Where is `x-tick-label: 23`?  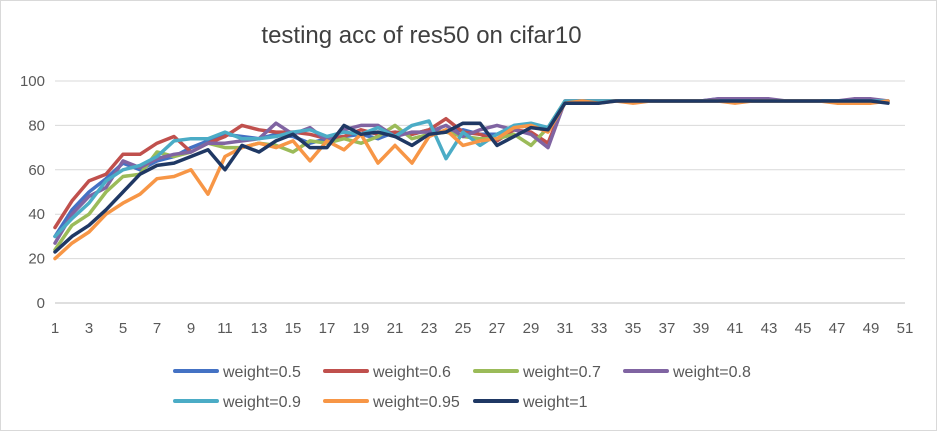 x-tick-label: 23 is located at coordinates (429, 328).